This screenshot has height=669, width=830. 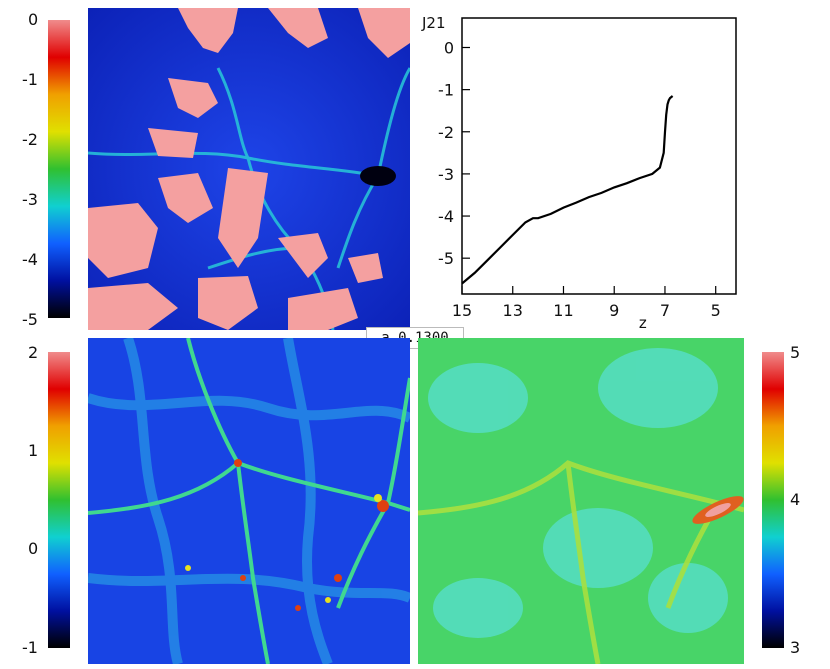 I want to click on y-tick-label: 0, so click(x=449, y=47).